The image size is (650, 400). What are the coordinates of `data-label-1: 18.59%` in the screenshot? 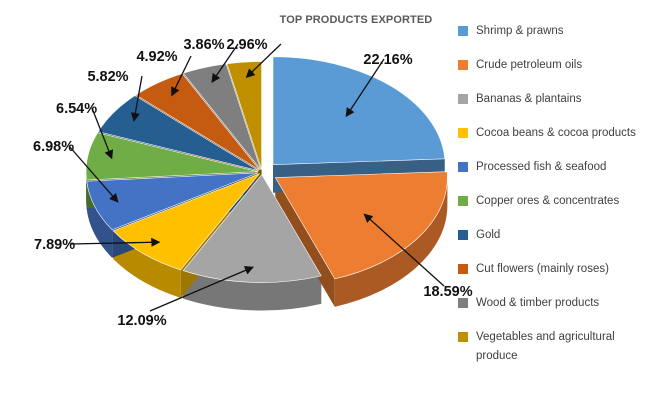 It's located at (447, 292).